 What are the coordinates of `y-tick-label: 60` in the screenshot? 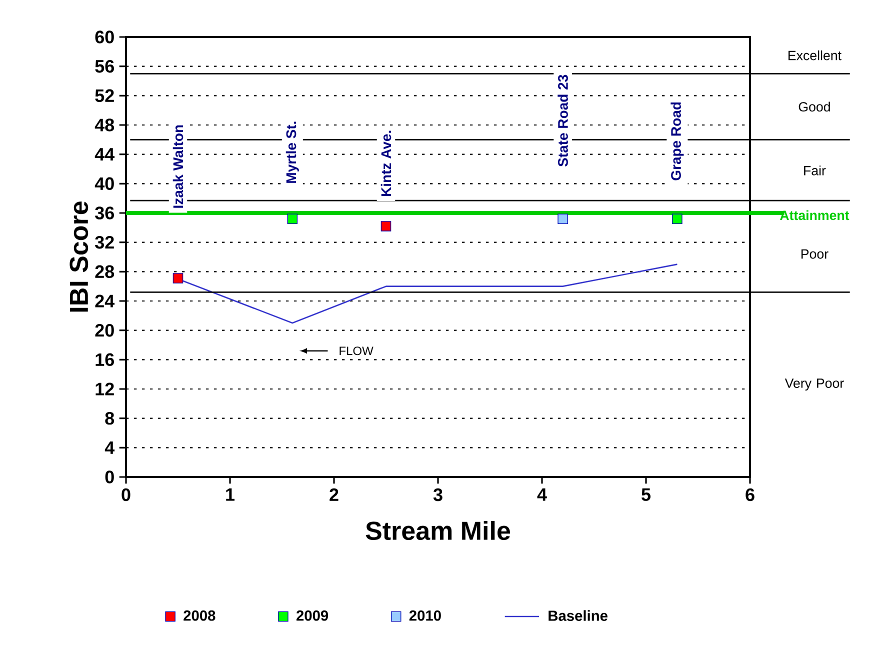 It's located at (104, 37).